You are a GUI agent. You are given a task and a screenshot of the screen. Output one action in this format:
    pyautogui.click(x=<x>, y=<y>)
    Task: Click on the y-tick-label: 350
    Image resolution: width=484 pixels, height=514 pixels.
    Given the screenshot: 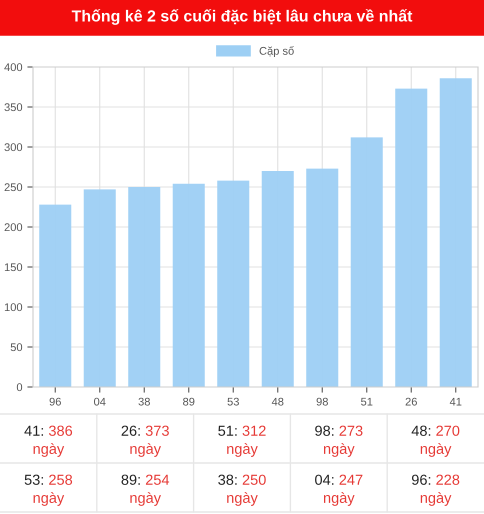 What is the action you would take?
    pyautogui.click(x=13, y=107)
    